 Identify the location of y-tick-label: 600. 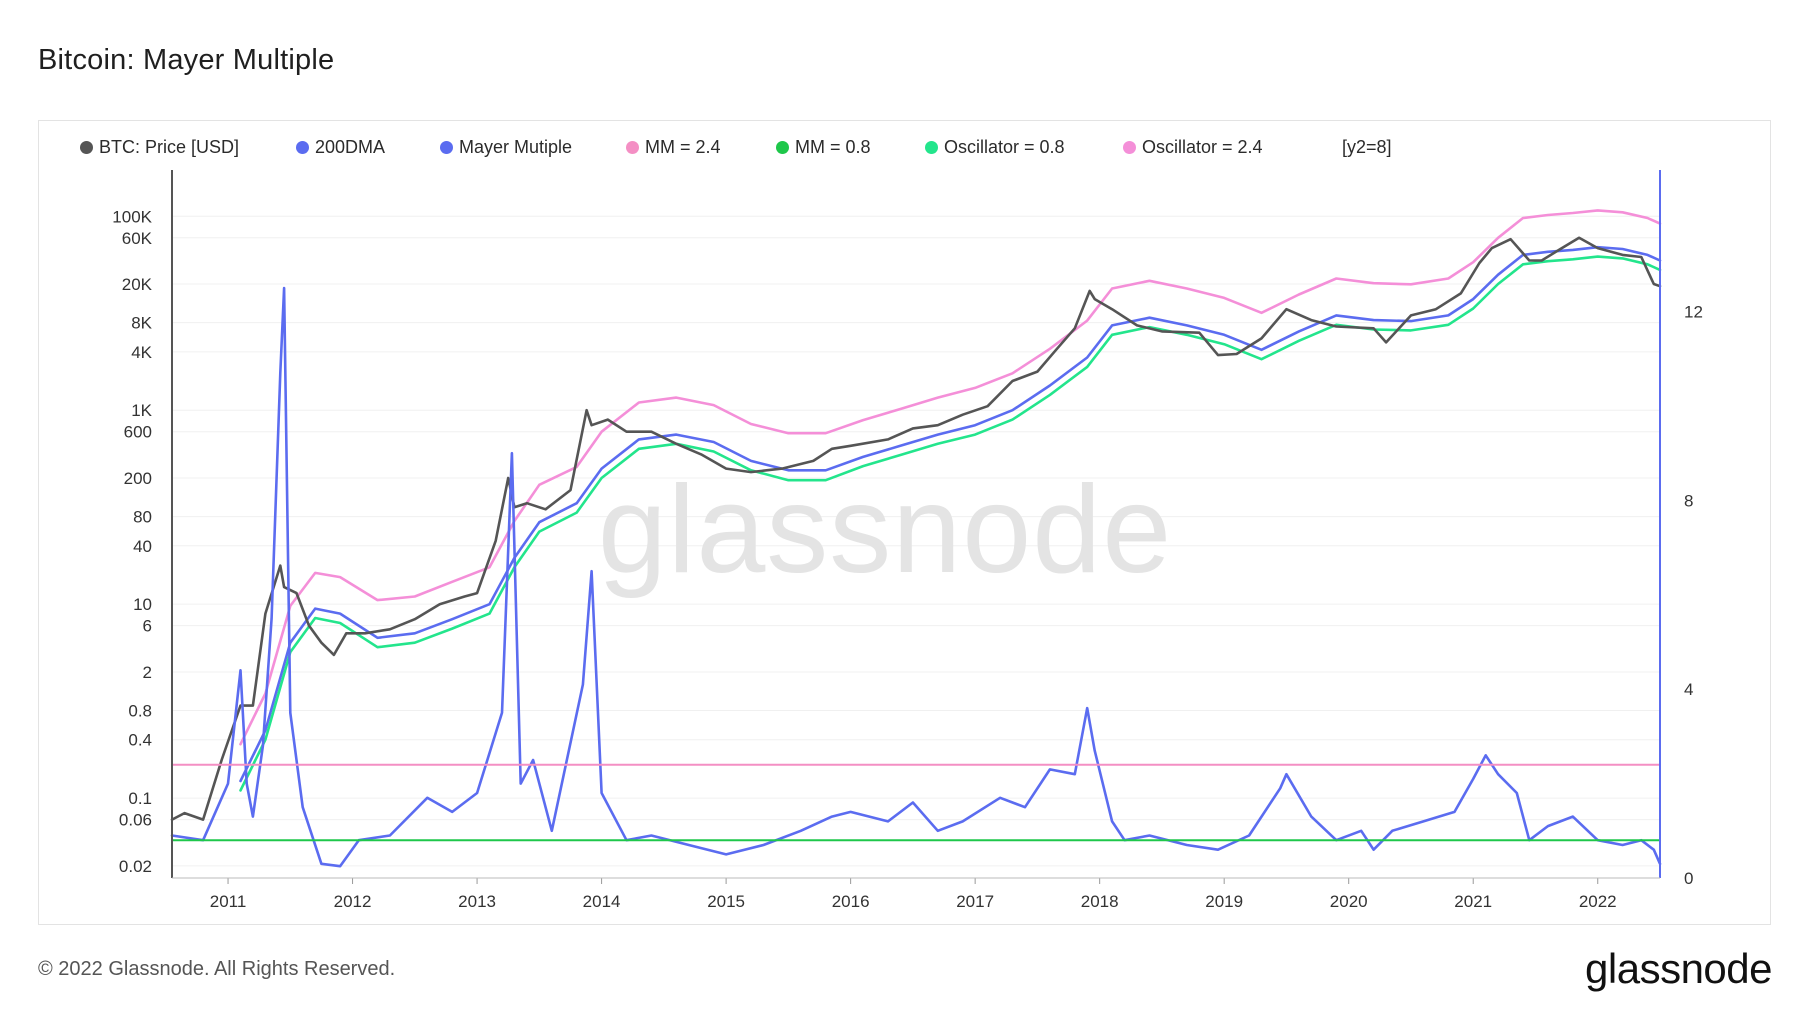
(138, 432).